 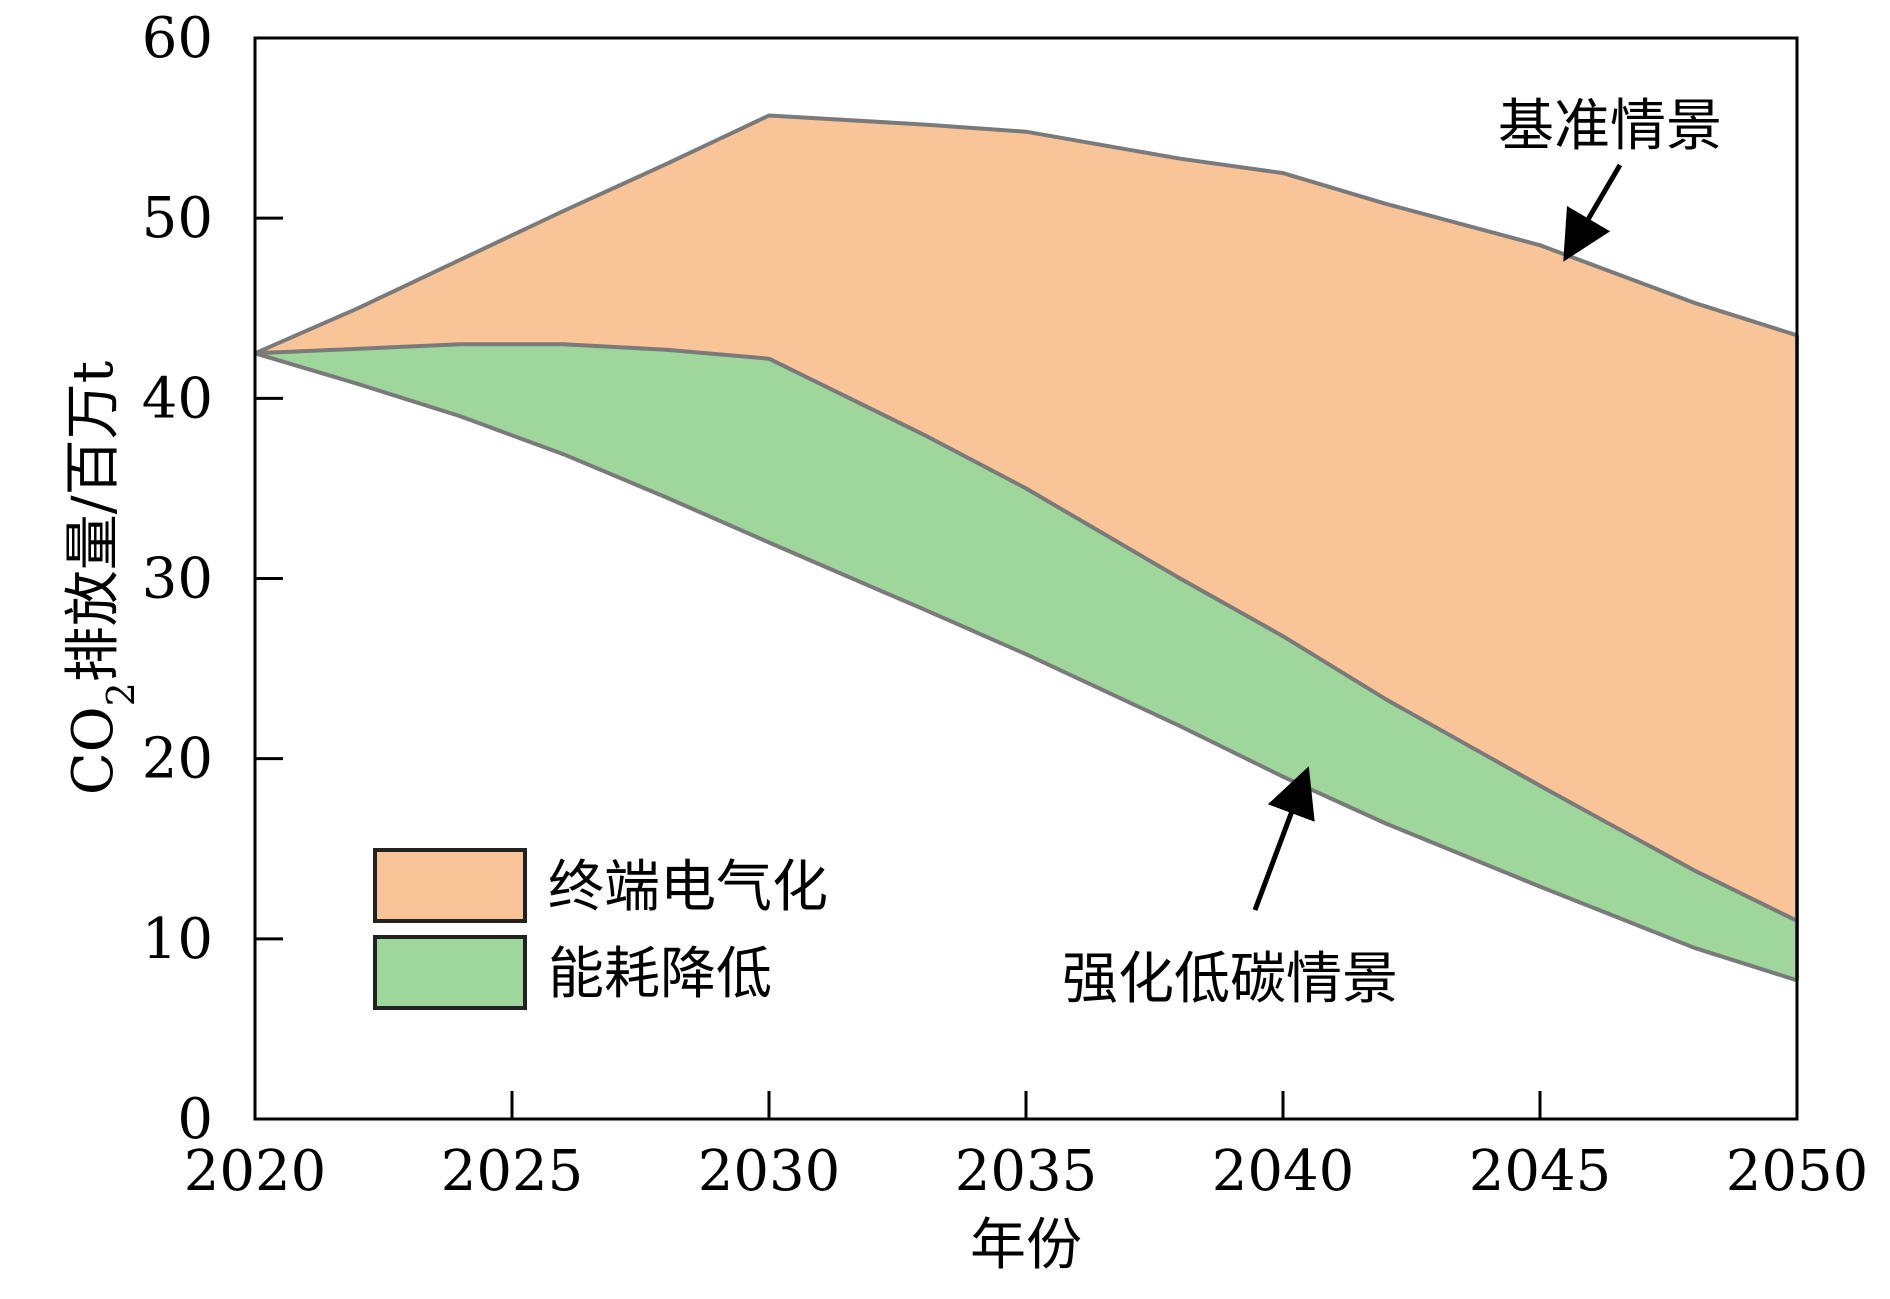 What do you see at coordinates (177, 939) in the screenshot?
I see `y-tick-label-10: 10` at bounding box center [177, 939].